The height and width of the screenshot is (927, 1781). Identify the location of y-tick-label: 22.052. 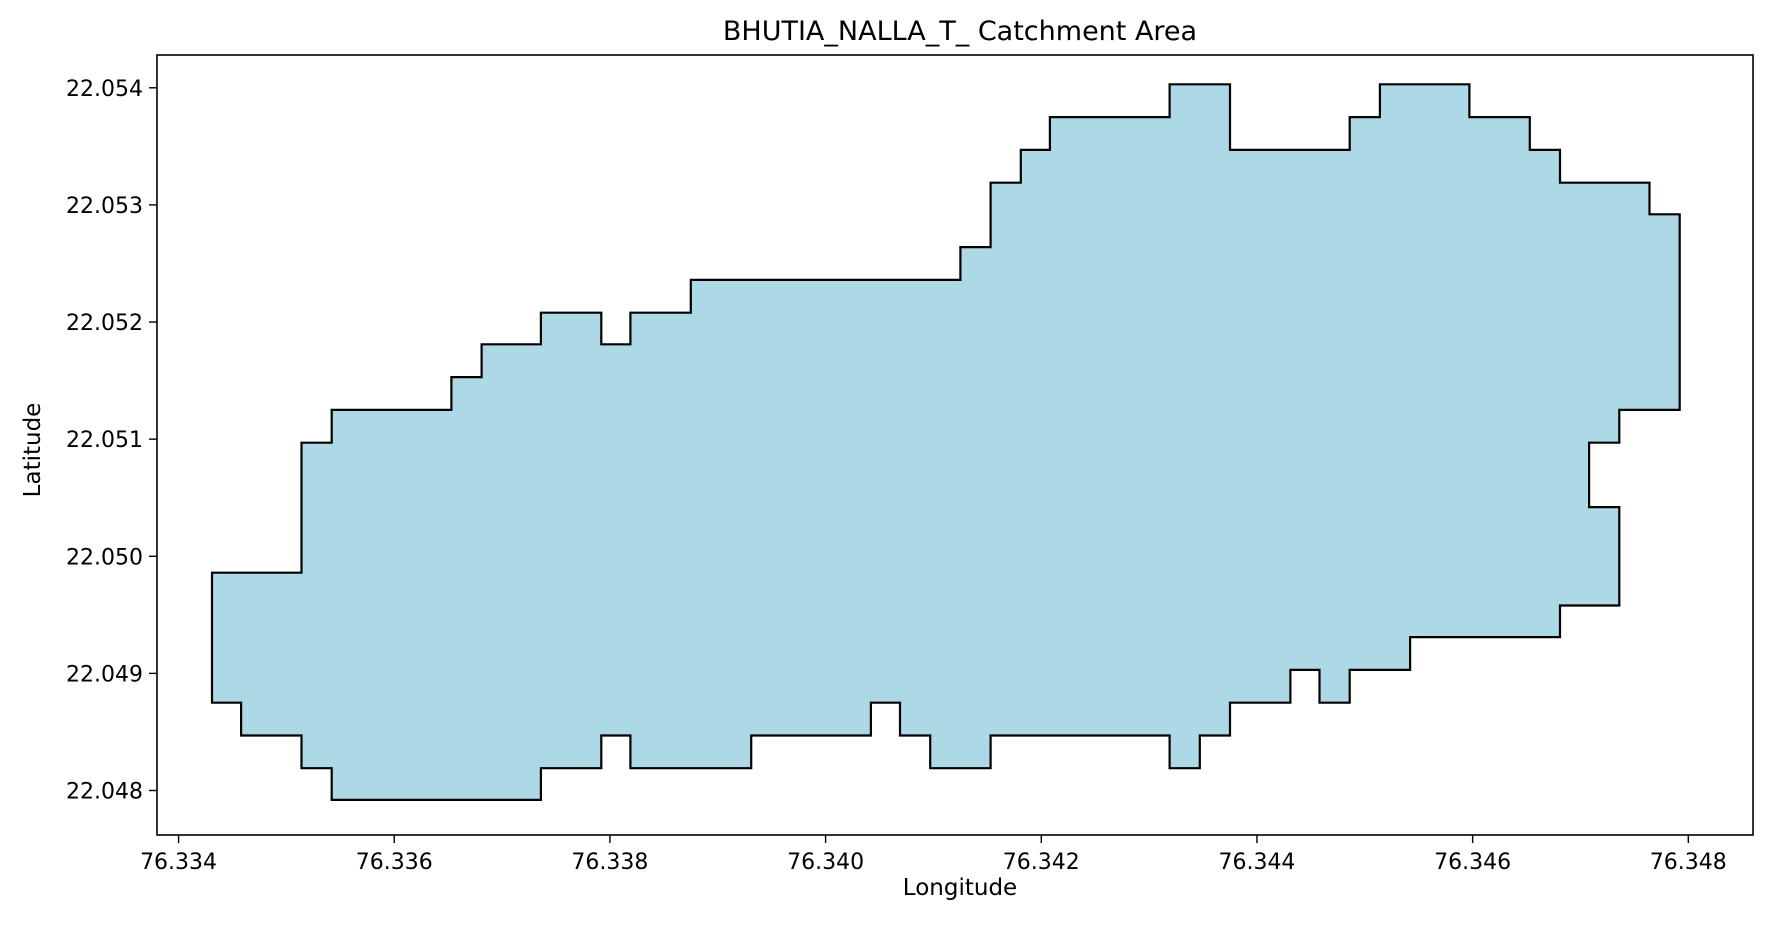
(104, 323).